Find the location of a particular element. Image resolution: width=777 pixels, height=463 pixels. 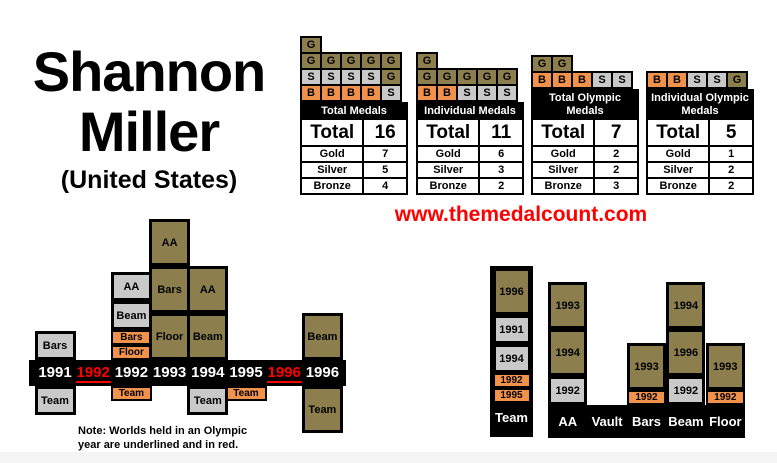

event-axis-label-bars: Bars is located at coordinates (646, 421).